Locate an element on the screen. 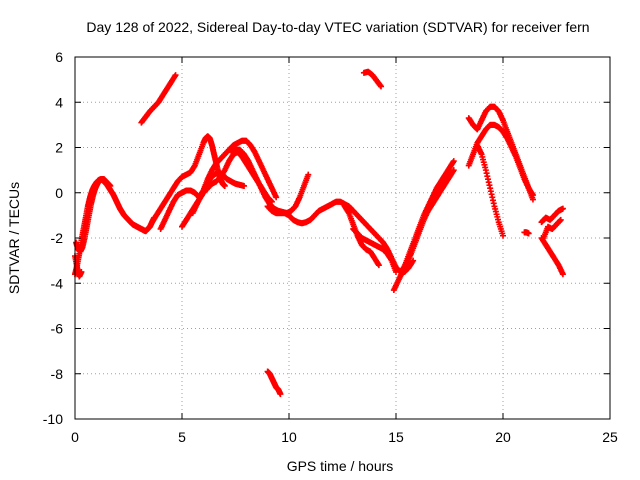 The width and height of the screenshot is (640, 480). x-axis-label: GPS time / hours is located at coordinates (340, 466).